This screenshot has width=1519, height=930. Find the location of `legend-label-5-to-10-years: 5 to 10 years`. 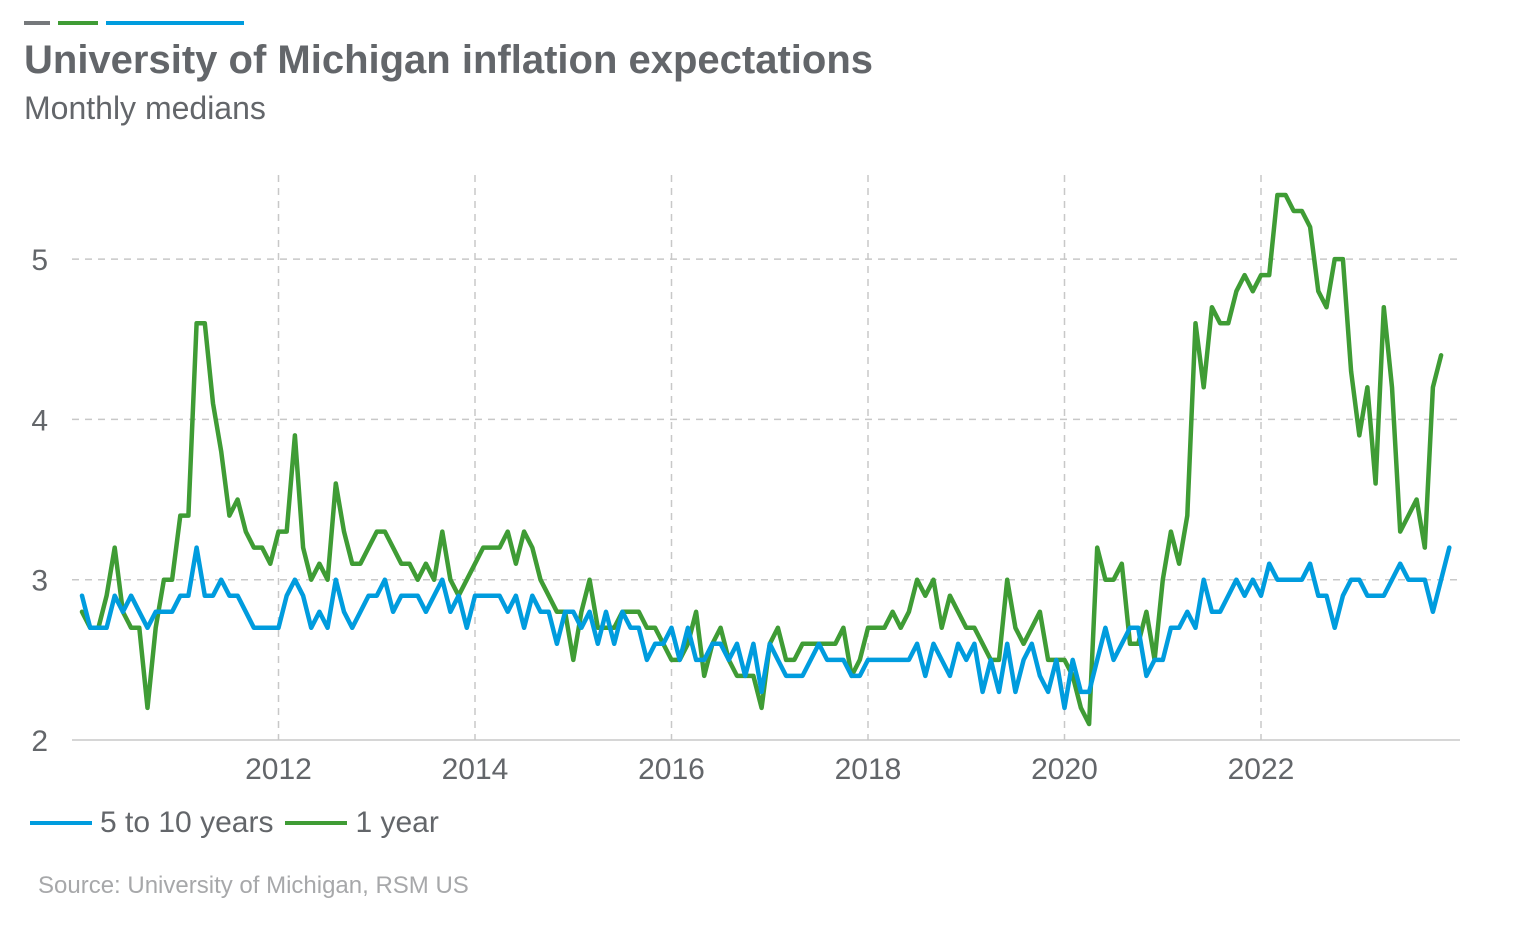

legend-label-5-to-10-years: 5 to 10 years is located at coordinates (187, 822).